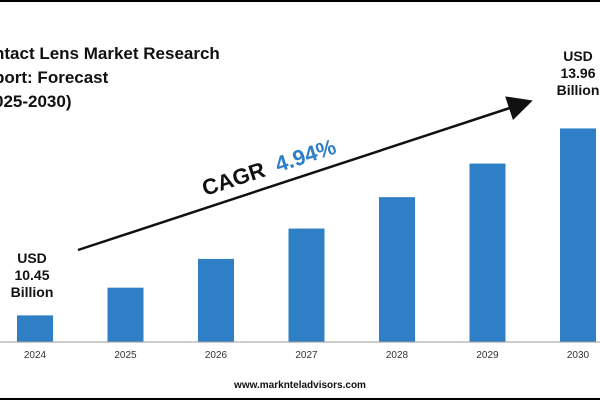  Describe the element at coordinates (125, 355) in the screenshot. I see `x-tick-label-2025: 2025` at that location.